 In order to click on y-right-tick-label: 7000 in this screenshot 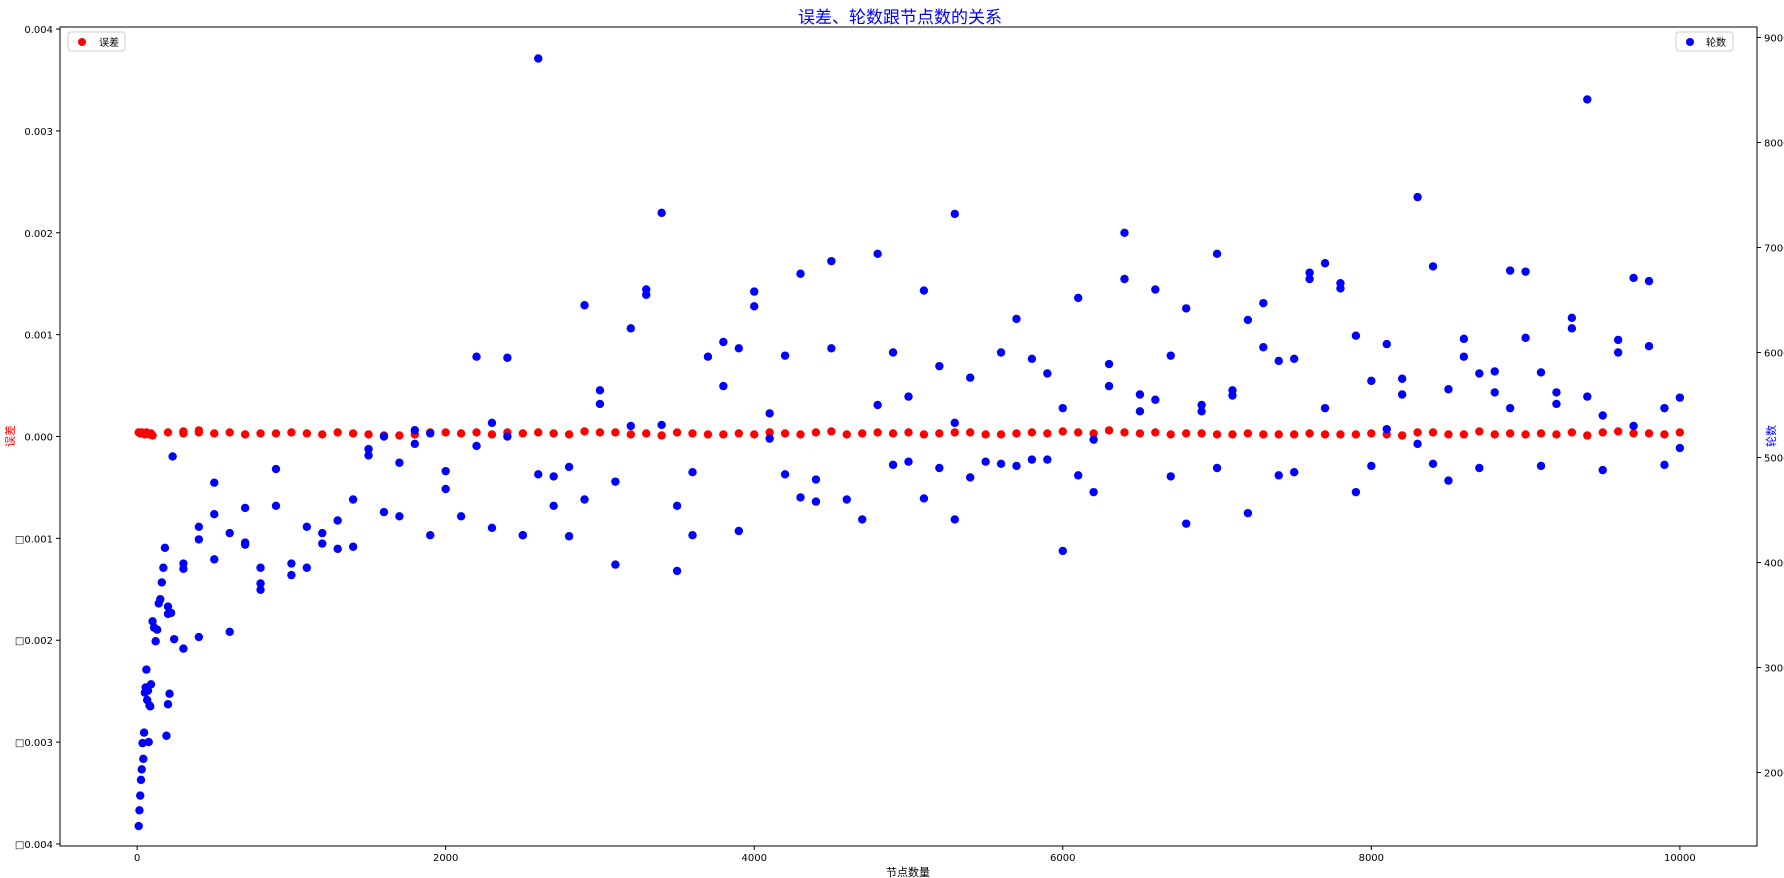, I will do `click(1774, 249)`.